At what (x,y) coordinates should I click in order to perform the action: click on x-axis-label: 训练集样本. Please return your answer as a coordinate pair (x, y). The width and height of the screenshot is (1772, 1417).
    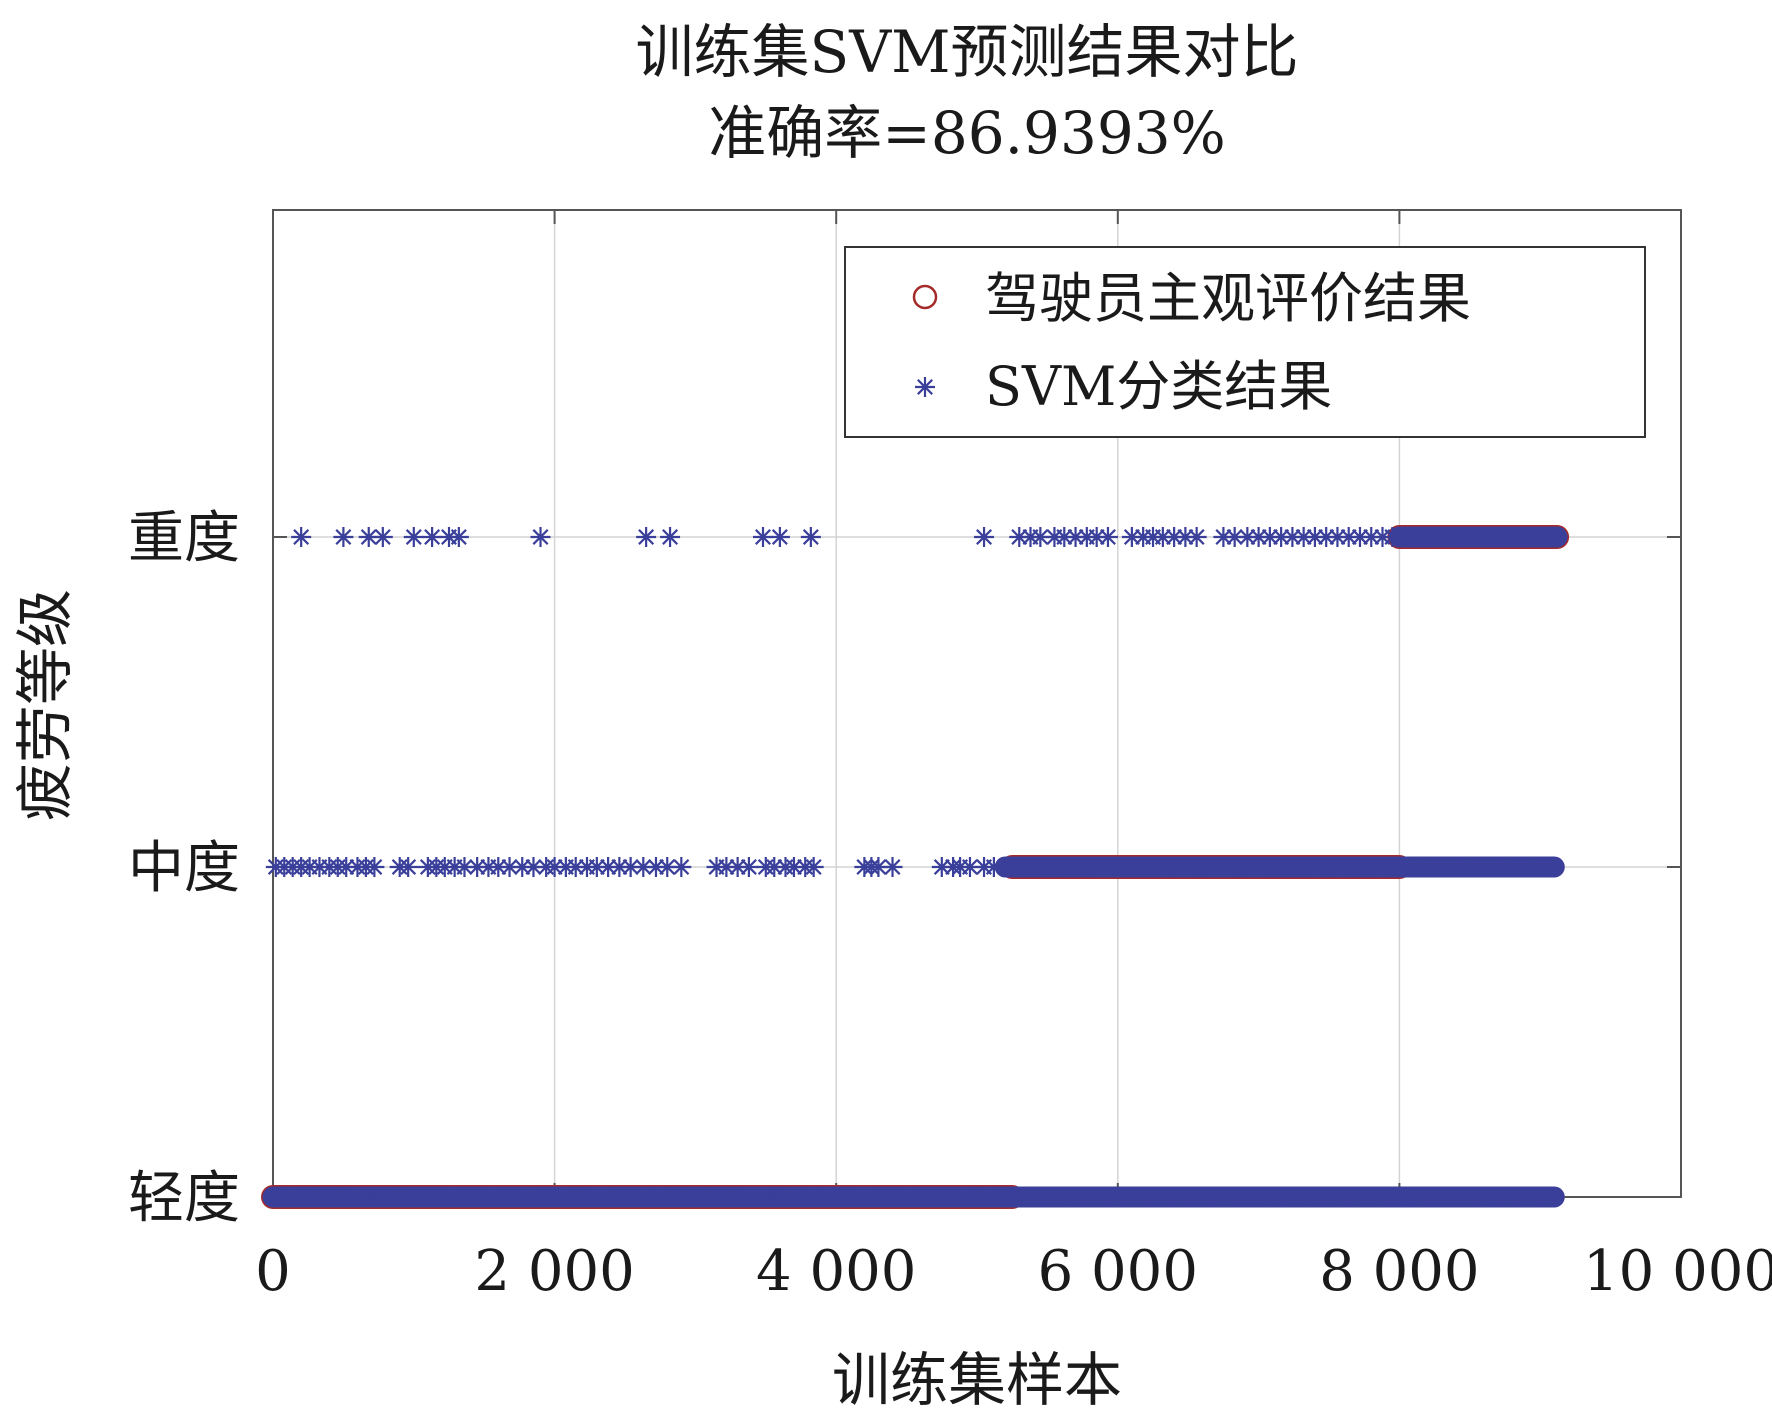
    Looking at the image, I should click on (977, 1380).